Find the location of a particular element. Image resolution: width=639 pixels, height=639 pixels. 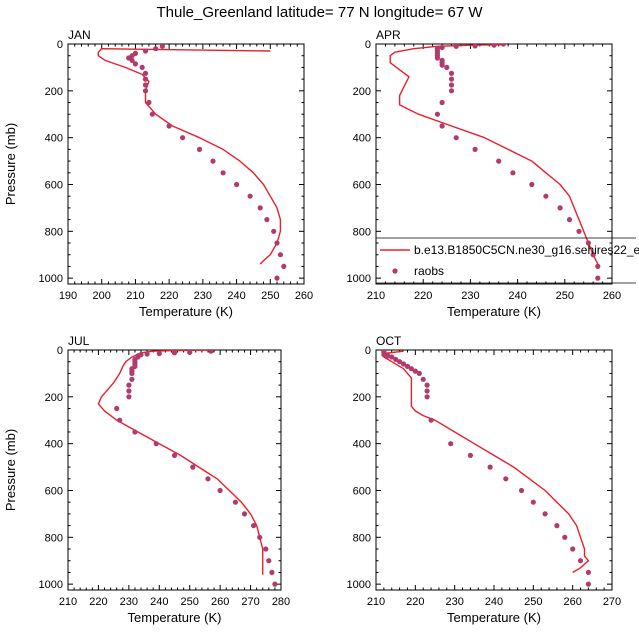

plot-frame is located at coordinates (174, 470).